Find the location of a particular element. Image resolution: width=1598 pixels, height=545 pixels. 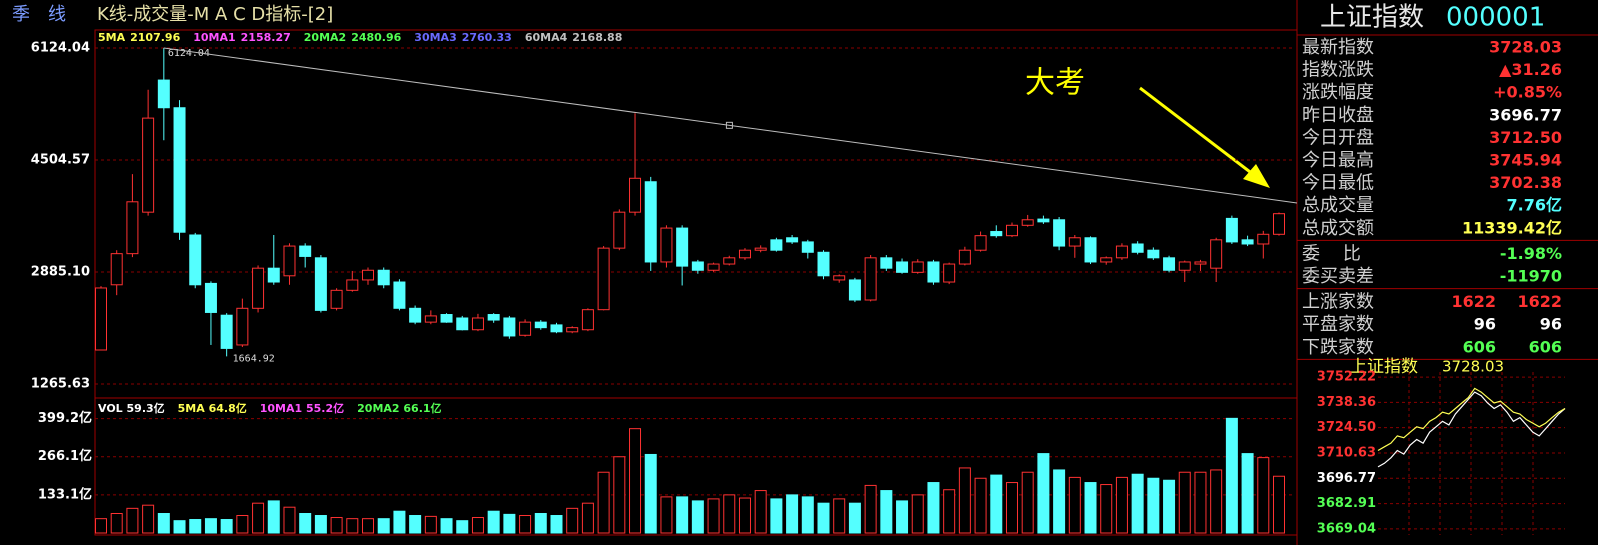

legend-text: 20MA2 is located at coordinates (325, 37).